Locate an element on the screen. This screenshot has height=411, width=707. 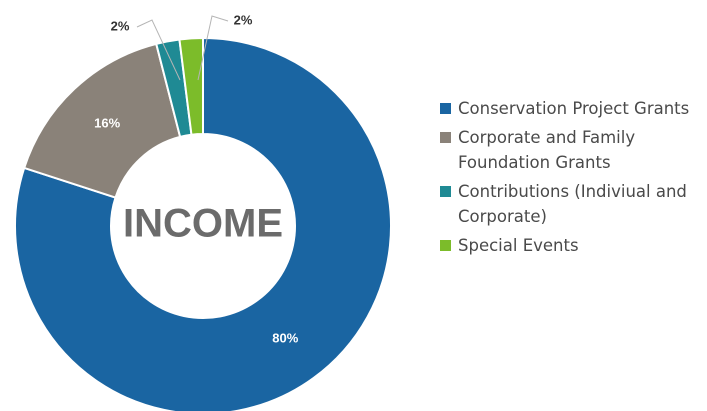
legend-item: Corporate and Family Foundation Grants is located at coordinates (572, 150).